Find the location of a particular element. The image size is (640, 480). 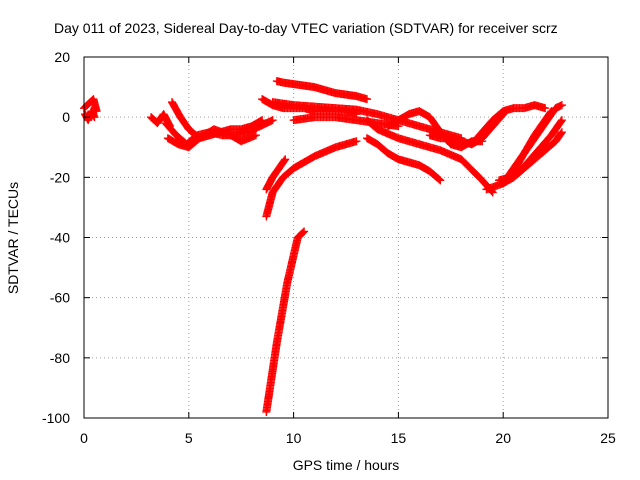

x-tick-label: 0 is located at coordinates (84, 438).